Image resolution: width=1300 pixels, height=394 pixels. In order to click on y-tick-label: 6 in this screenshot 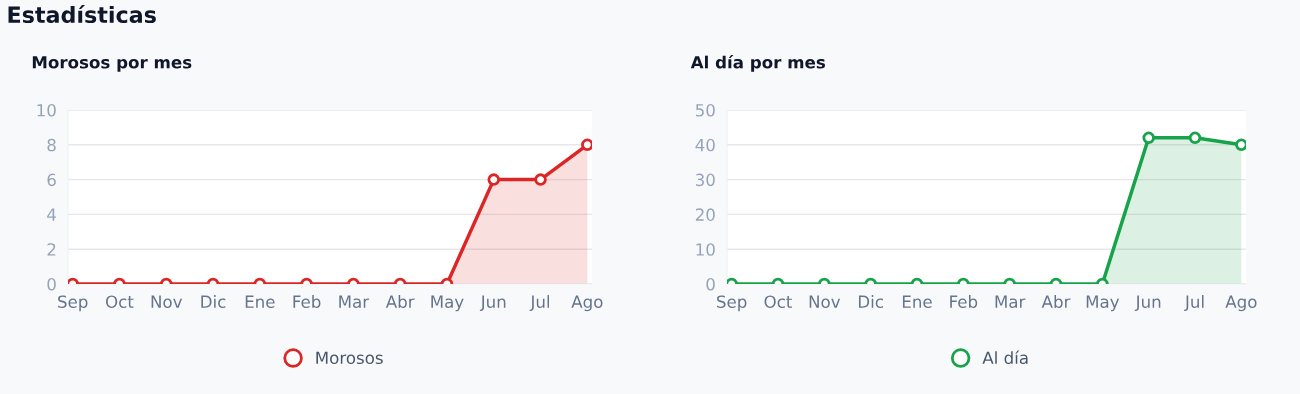, I will do `click(51, 180)`.